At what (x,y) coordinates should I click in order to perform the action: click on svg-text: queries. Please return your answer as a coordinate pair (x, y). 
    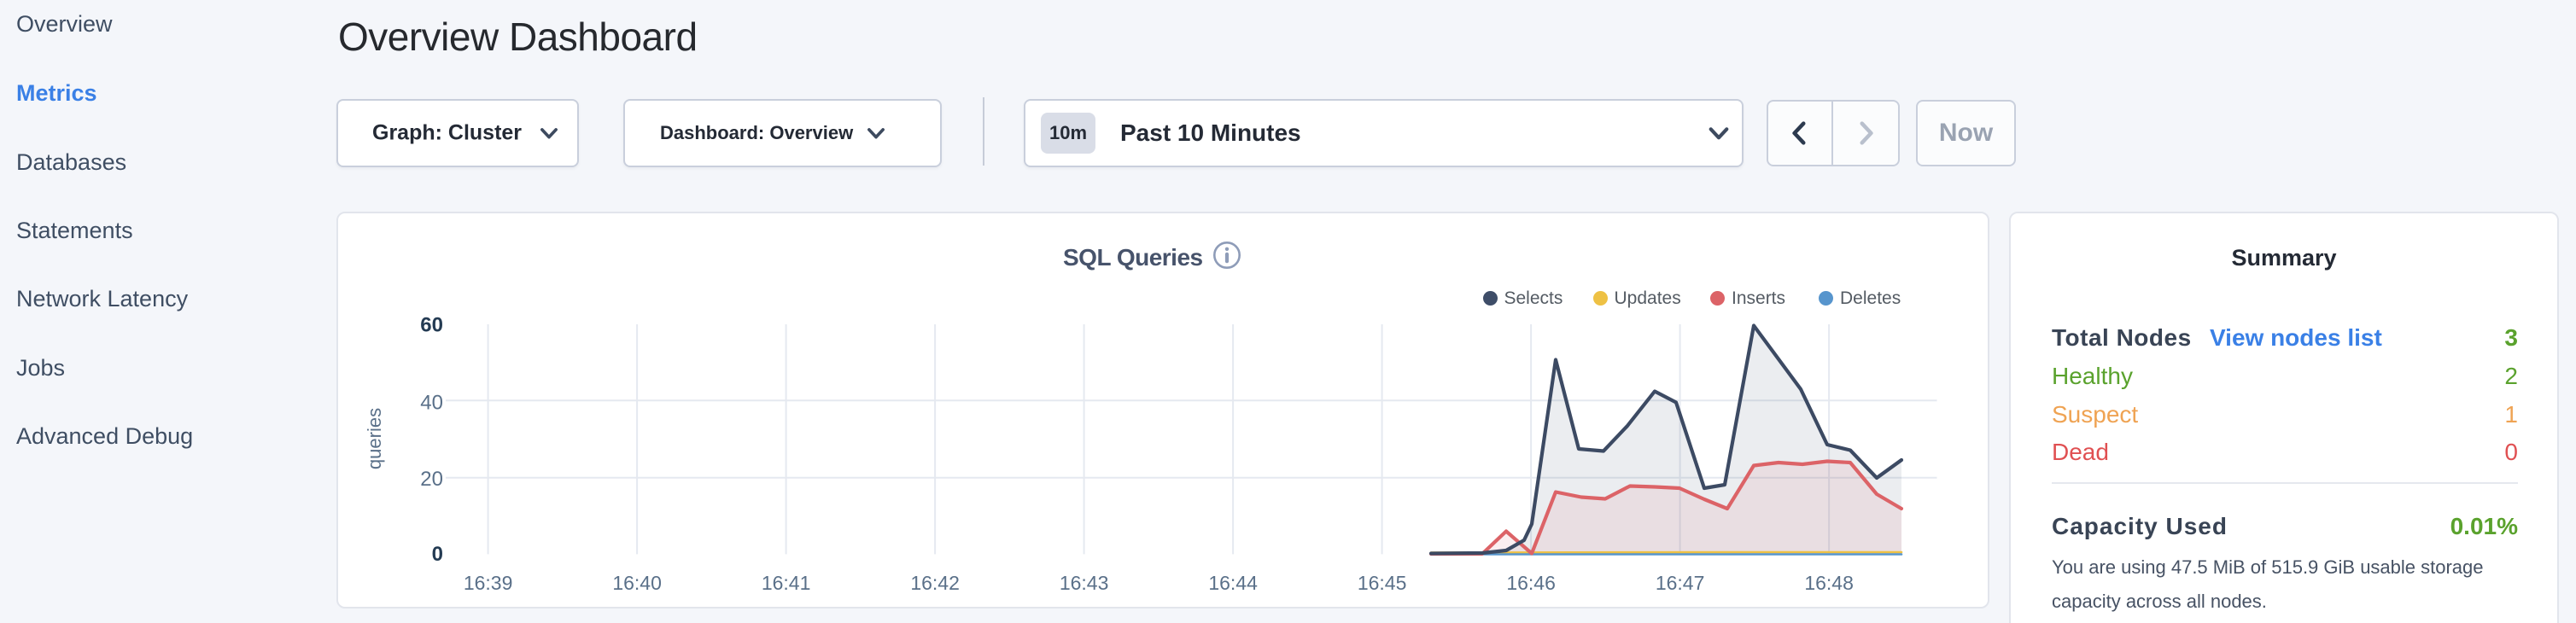
    Looking at the image, I should click on (374, 438).